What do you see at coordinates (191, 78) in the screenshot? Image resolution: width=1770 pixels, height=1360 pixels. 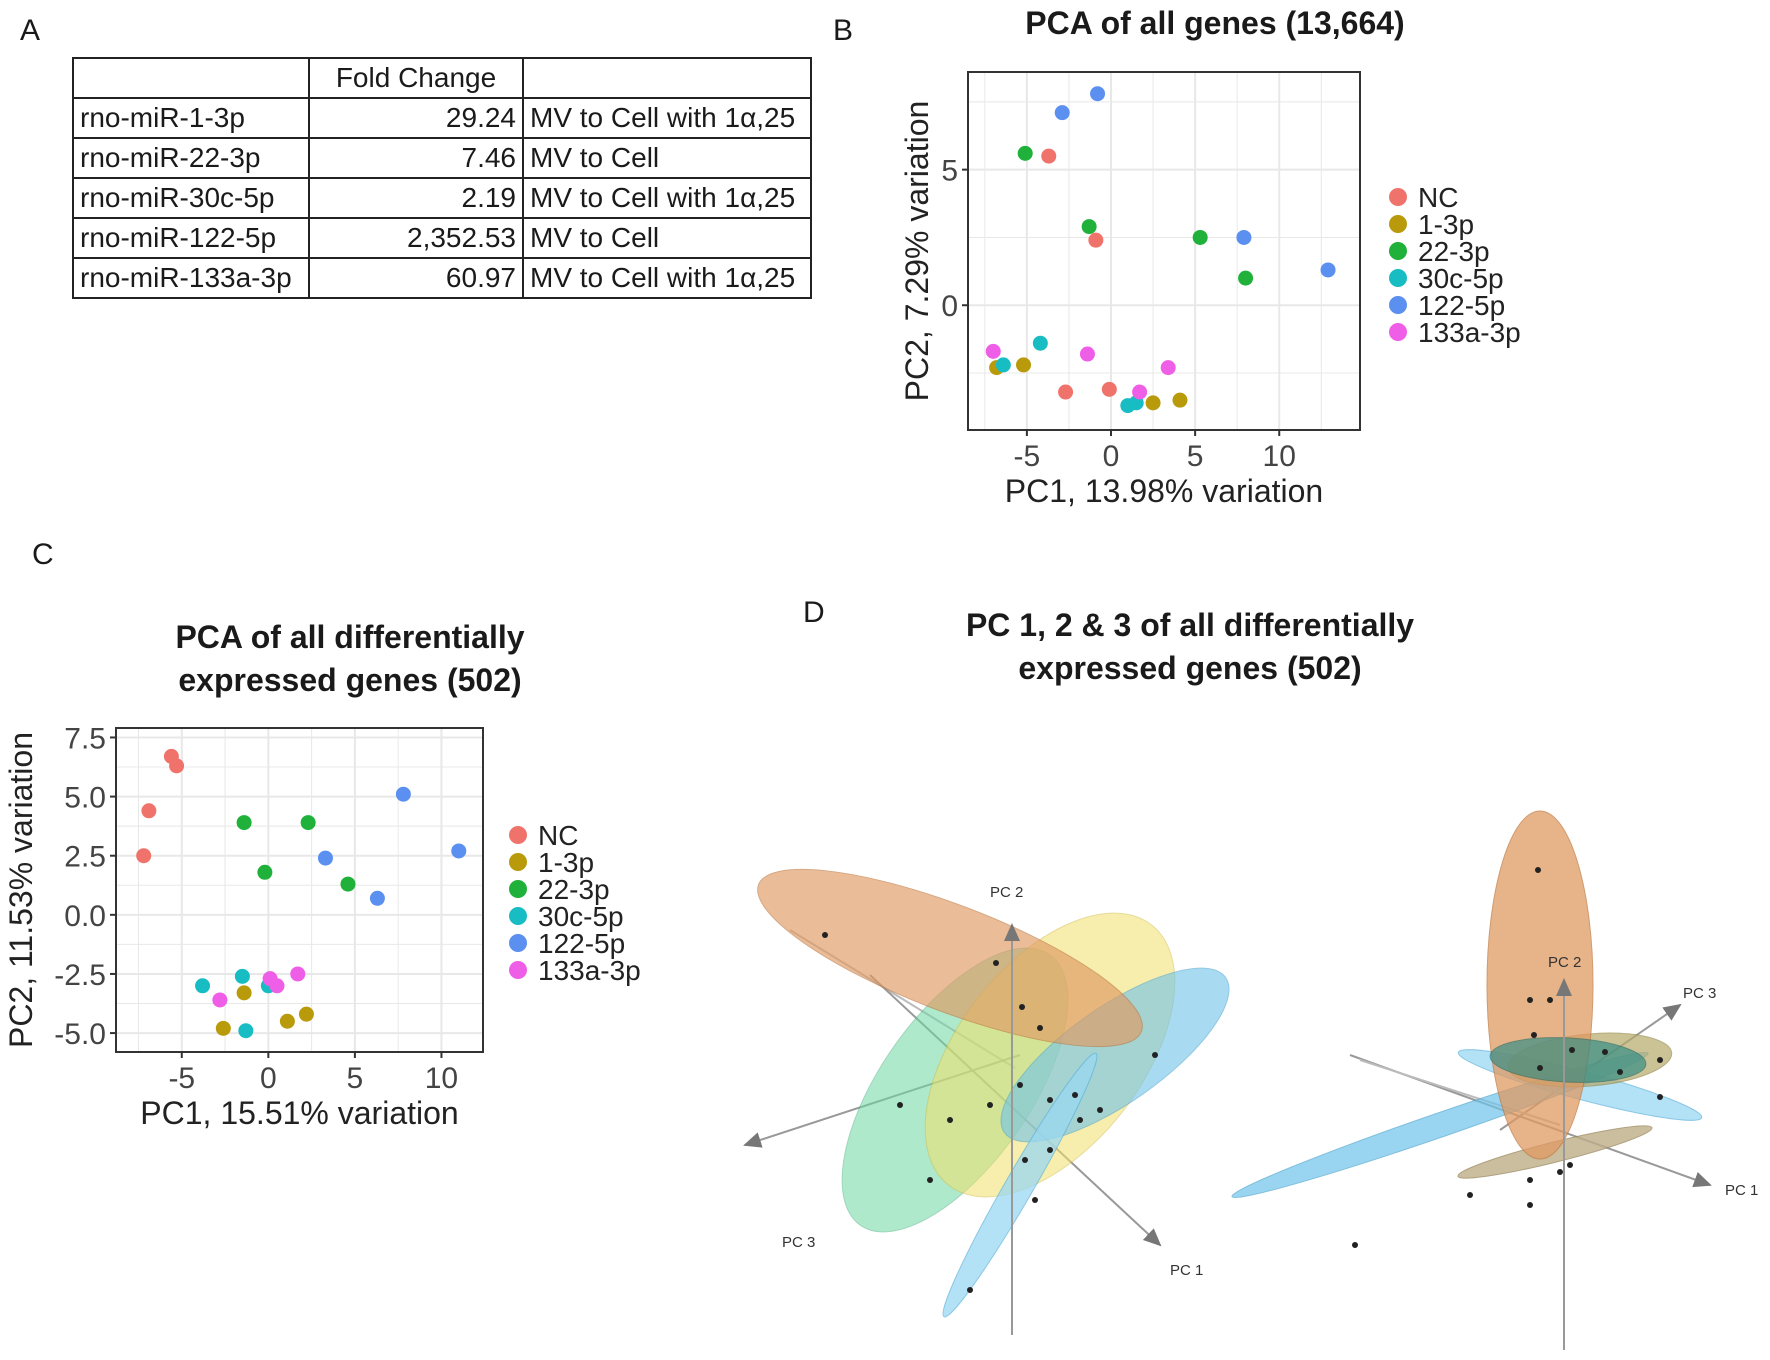 I see `table-header-cell` at bounding box center [191, 78].